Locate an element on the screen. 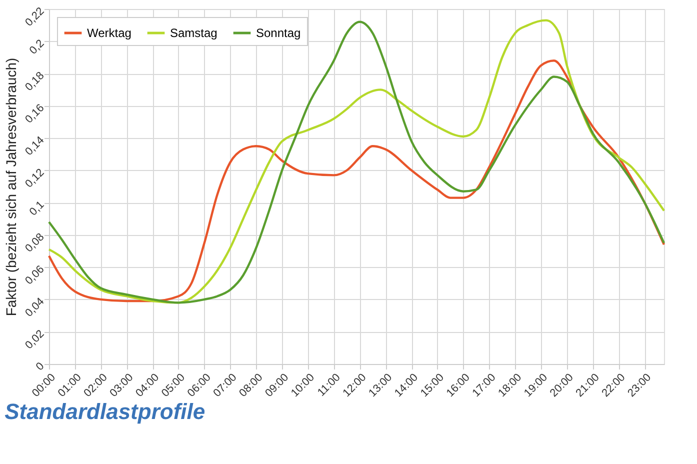 The width and height of the screenshot is (697, 464). y-tick-label: 0,04 is located at coordinates (35, 308).